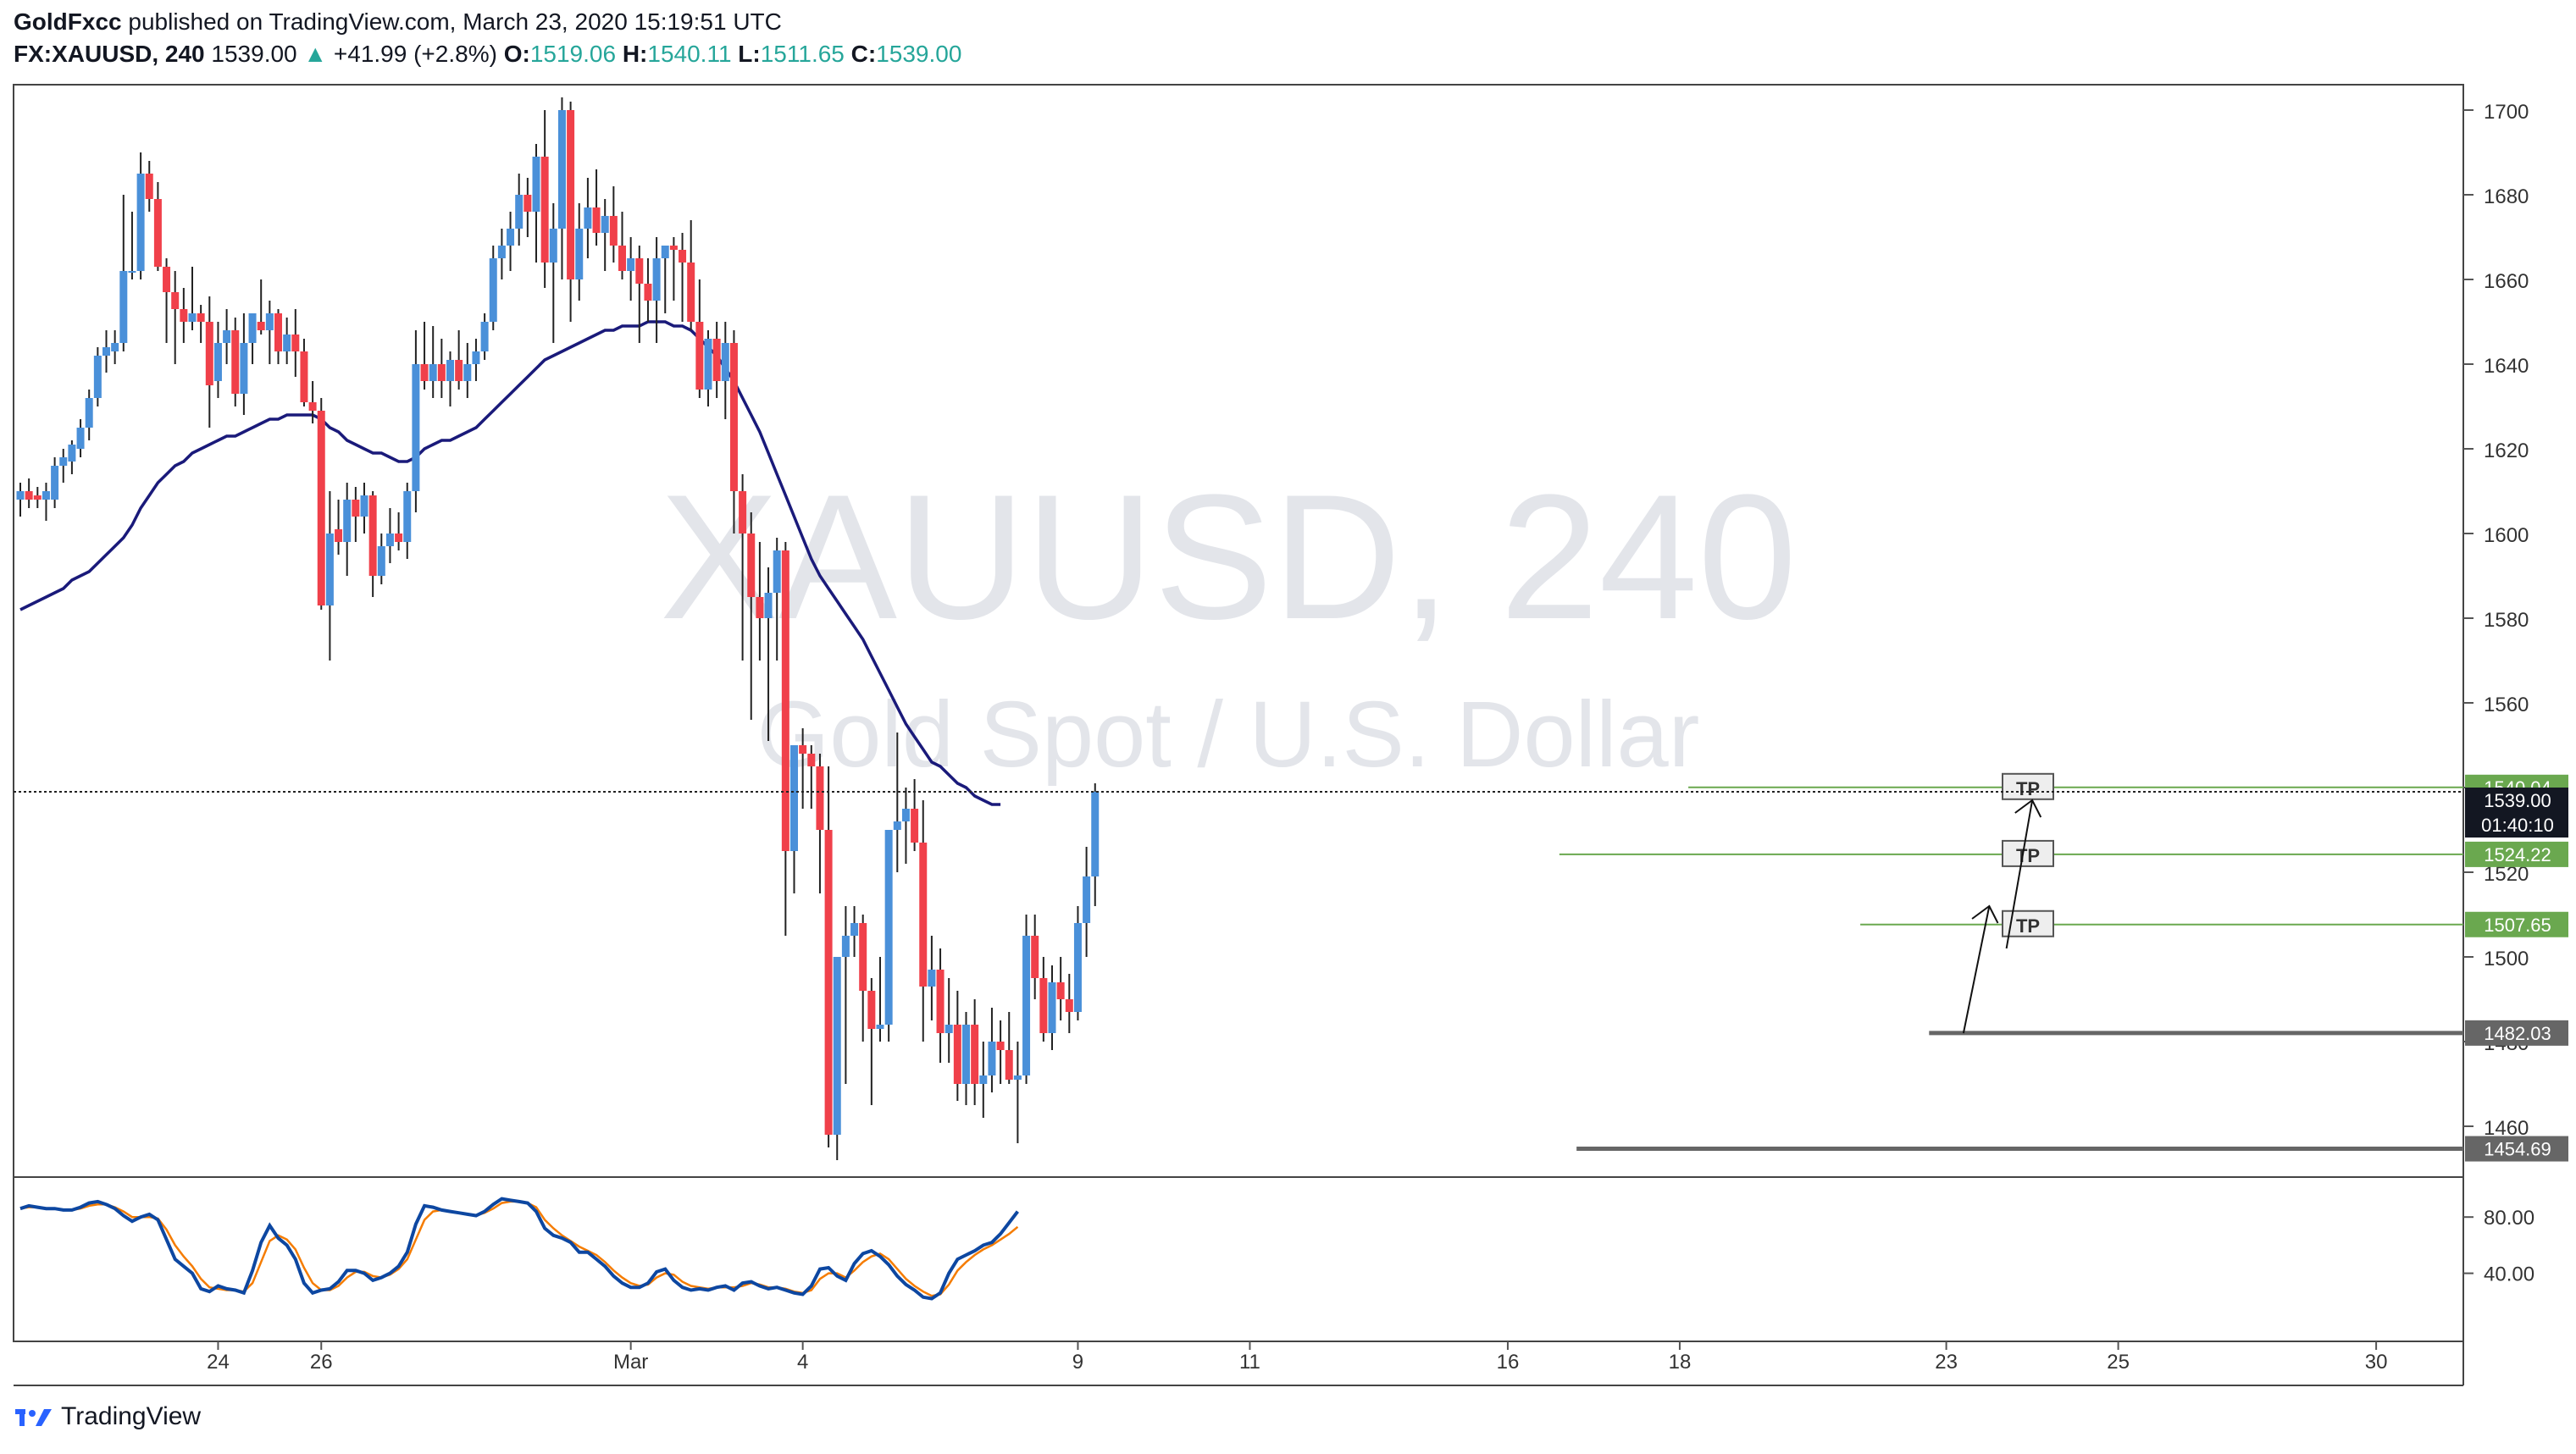 The image size is (2576, 1454). I want to click on time-tick-label: 30, so click(2376, 1362).